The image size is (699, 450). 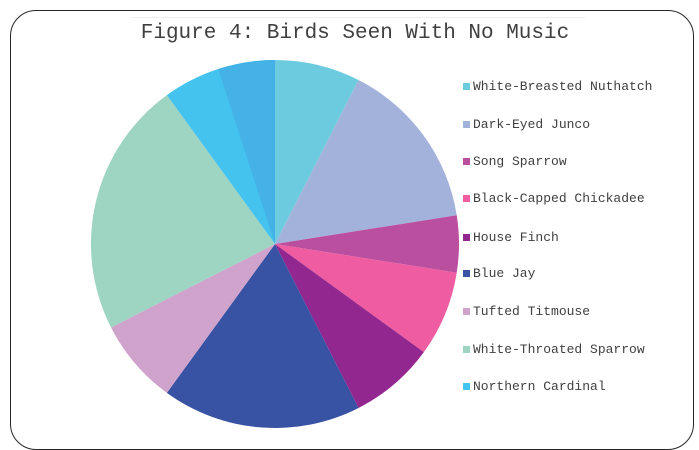 I want to click on legend-item-white-throated-sparrow: White-Throated Sparrow, so click(x=558, y=349).